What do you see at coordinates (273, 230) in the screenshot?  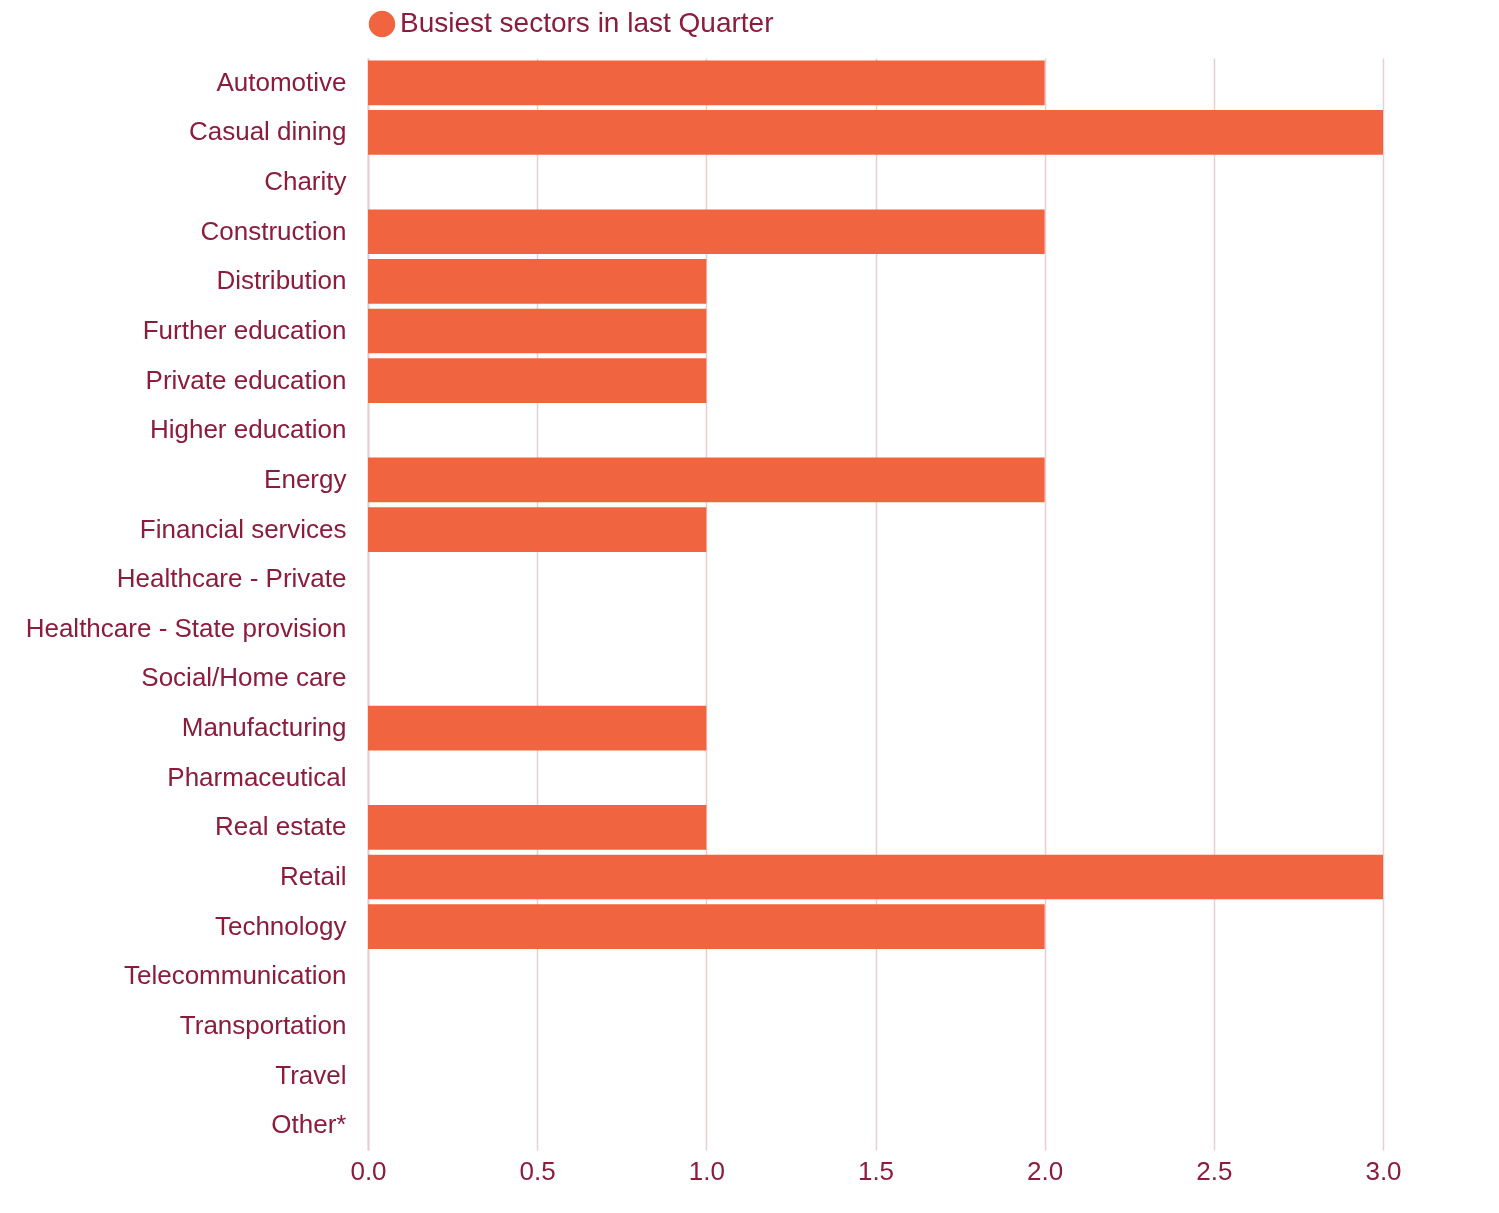 I see `y-tick-label: Construction` at bounding box center [273, 230].